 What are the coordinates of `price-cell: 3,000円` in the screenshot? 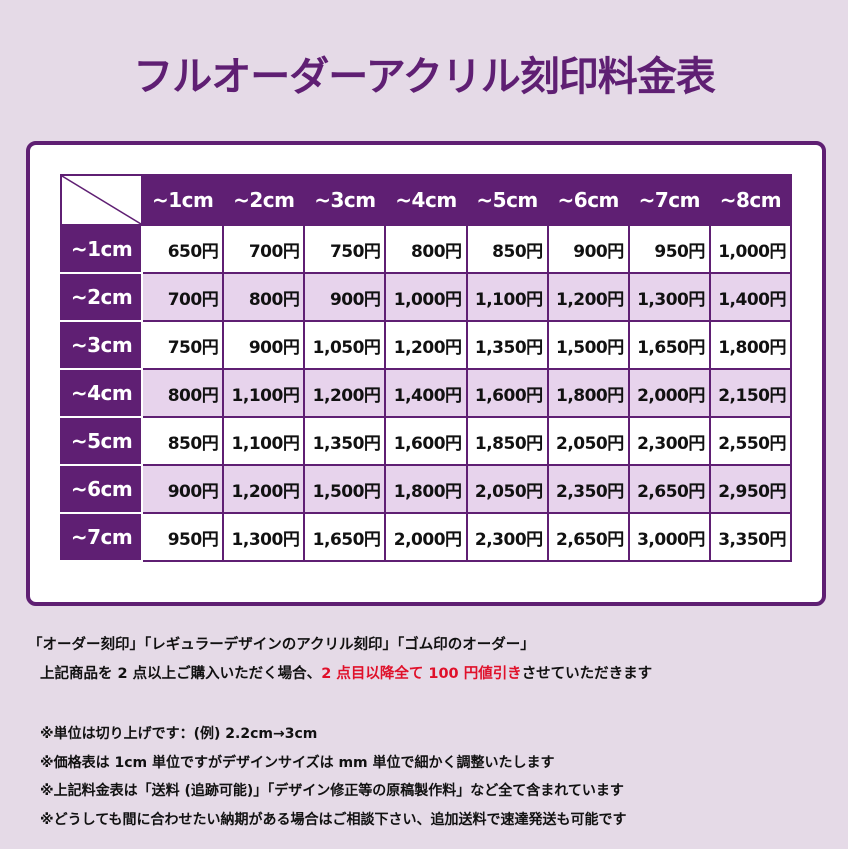 It's located at (669, 537).